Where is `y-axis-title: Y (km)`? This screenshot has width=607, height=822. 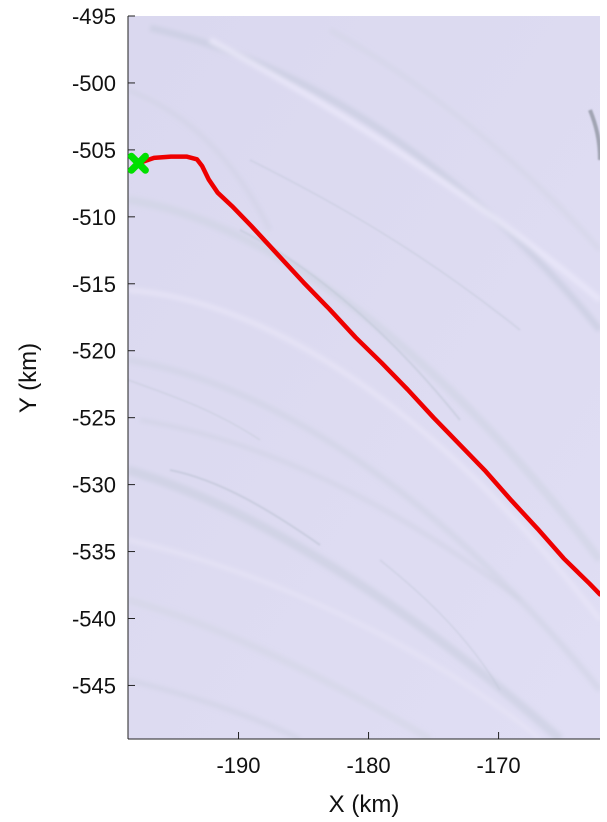
y-axis-title: Y (km) is located at coordinates (28, 378).